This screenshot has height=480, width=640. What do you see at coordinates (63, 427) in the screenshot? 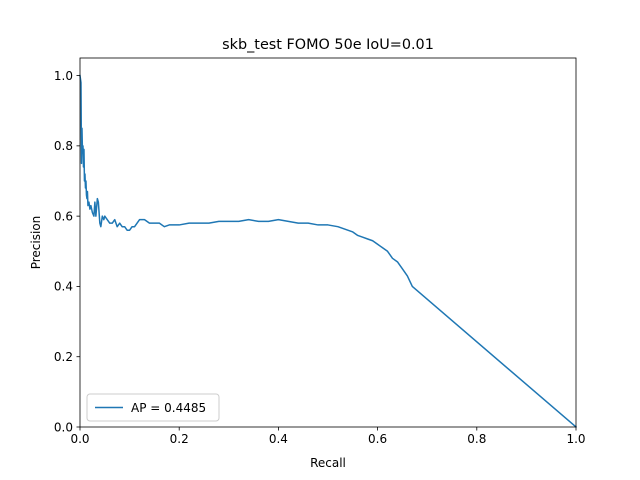
I see `y-tick-label: 0.0` at bounding box center [63, 427].